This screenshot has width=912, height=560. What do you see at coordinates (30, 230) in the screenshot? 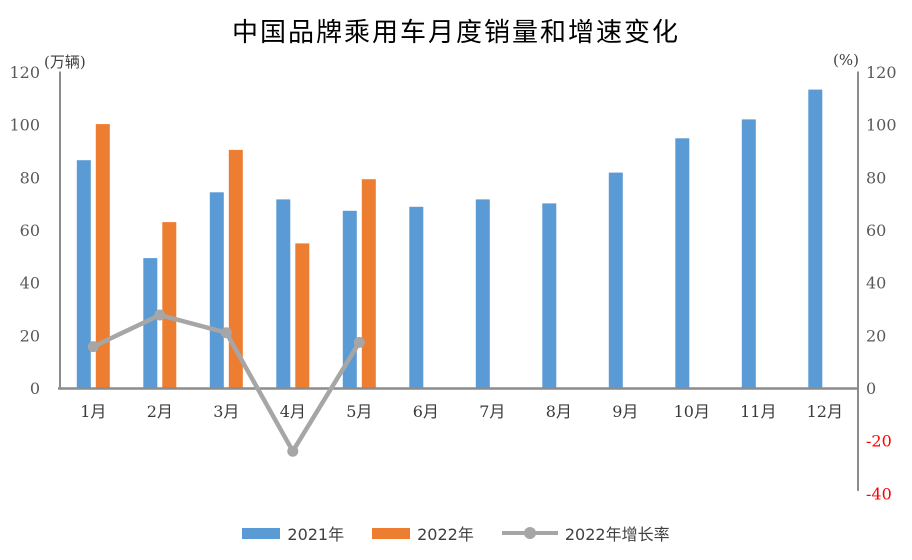
I see `left-axis-tick-60: 60` at bounding box center [30, 230].